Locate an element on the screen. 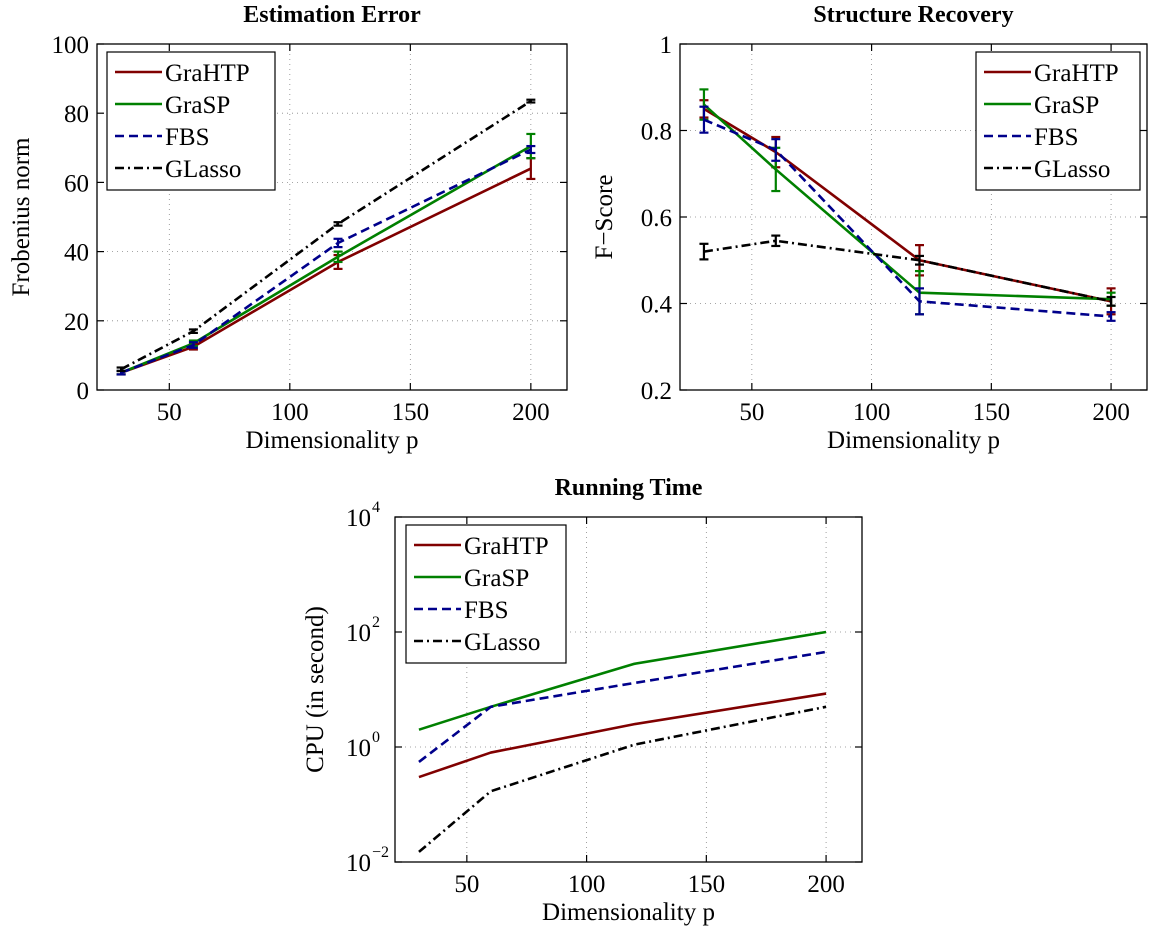 This screenshot has width=1156, height=937. y-tick-label: 0.8 is located at coordinates (656, 132).